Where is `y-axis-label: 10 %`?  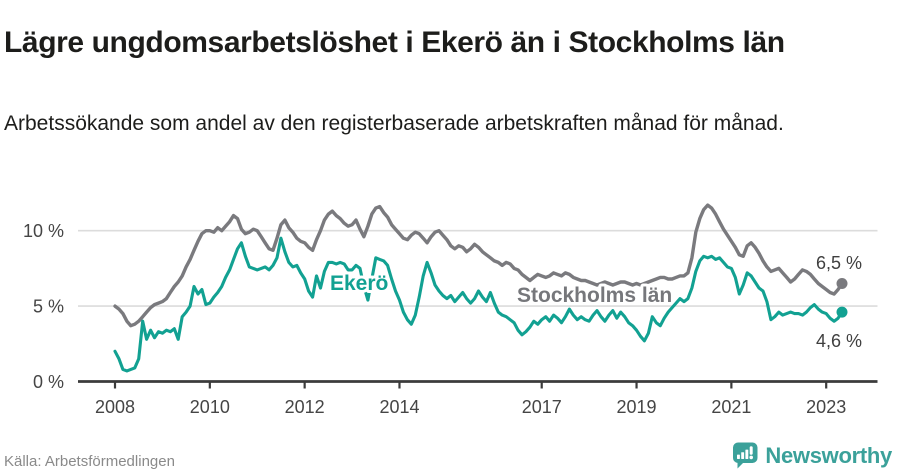 y-axis-label: 10 % is located at coordinates (43, 231).